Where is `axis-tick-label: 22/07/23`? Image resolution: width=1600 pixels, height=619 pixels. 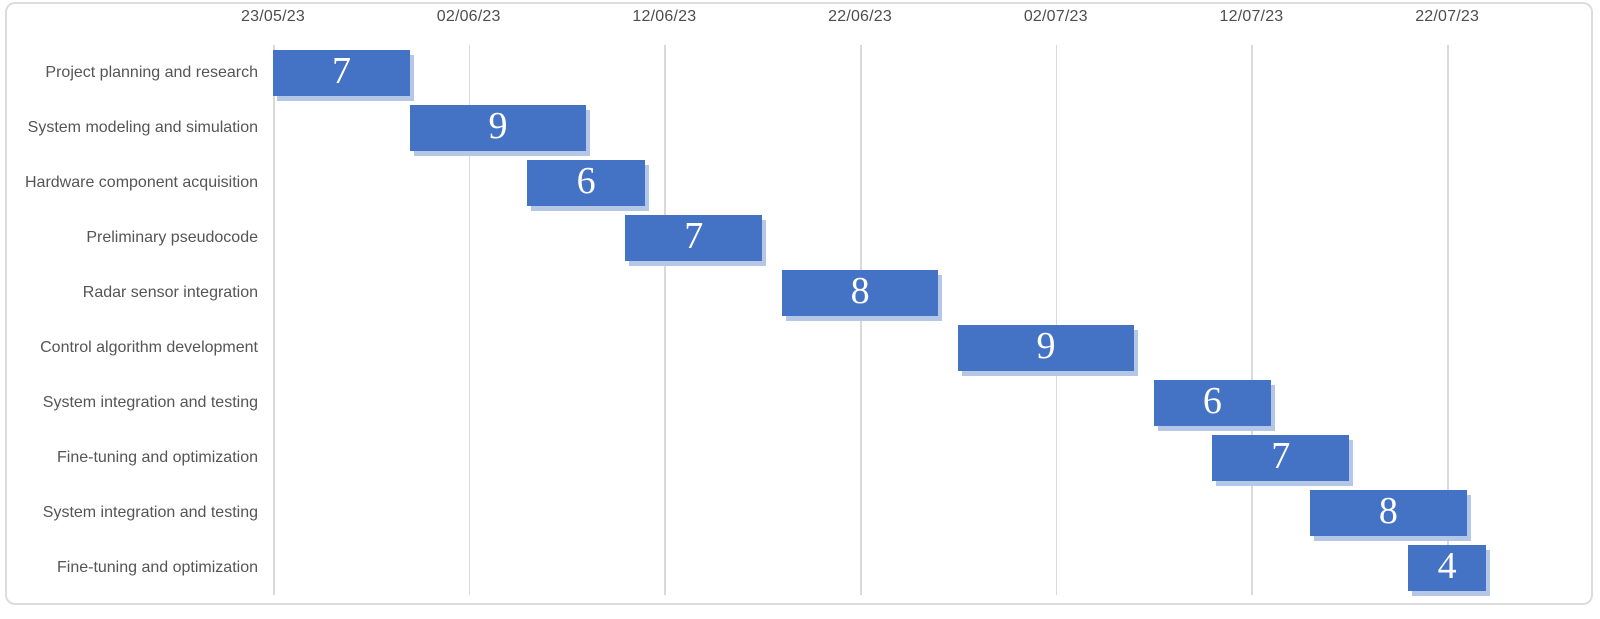
axis-tick-label: 22/07/23 is located at coordinates (1447, 16).